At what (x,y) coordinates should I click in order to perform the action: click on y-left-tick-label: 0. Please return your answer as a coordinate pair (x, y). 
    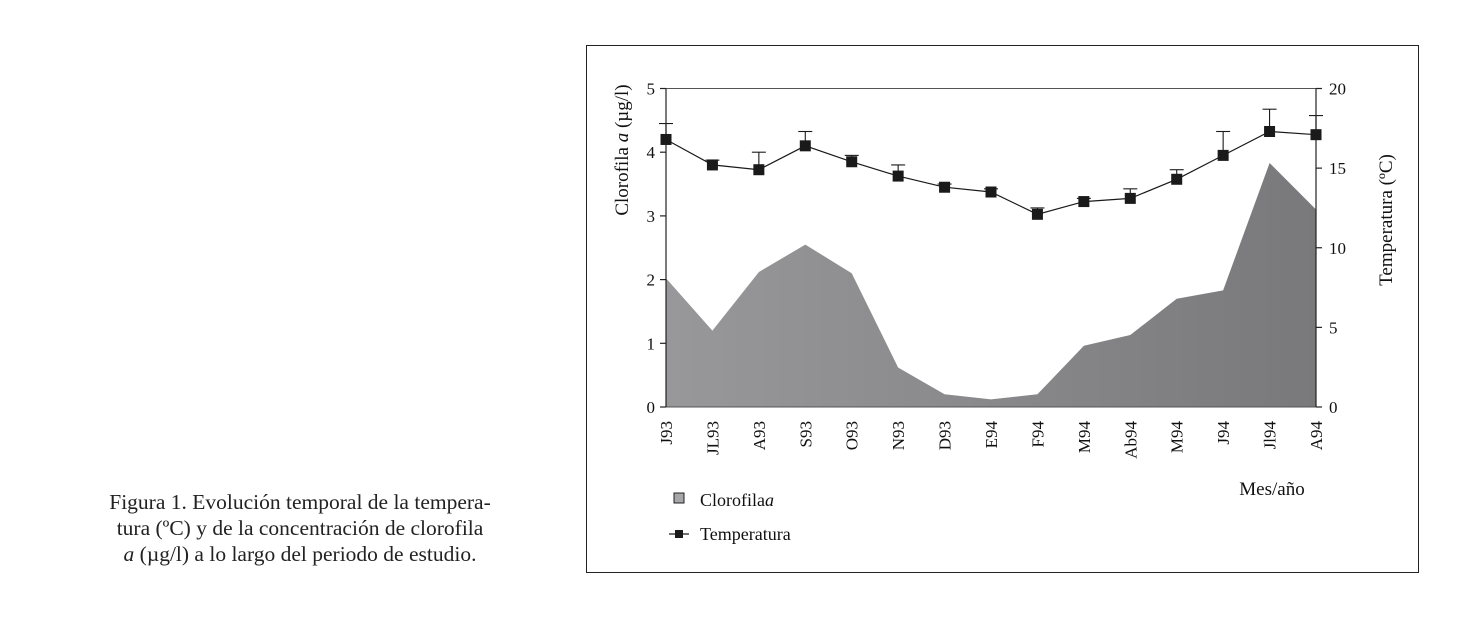
    Looking at the image, I should click on (651, 407).